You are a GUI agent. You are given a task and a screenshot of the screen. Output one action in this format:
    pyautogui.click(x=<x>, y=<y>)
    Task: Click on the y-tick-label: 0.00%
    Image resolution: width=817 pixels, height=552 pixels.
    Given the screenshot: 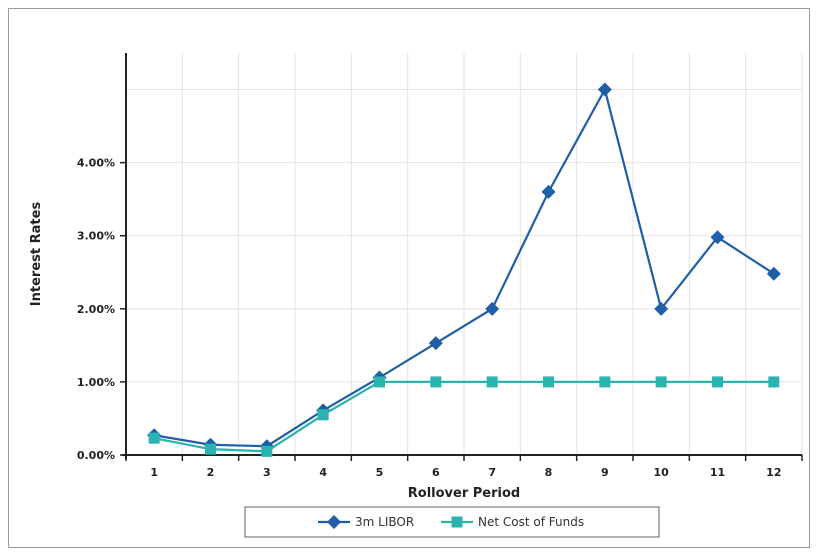 What is the action you would take?
    pyautogui.click(x=96, y=455)
    